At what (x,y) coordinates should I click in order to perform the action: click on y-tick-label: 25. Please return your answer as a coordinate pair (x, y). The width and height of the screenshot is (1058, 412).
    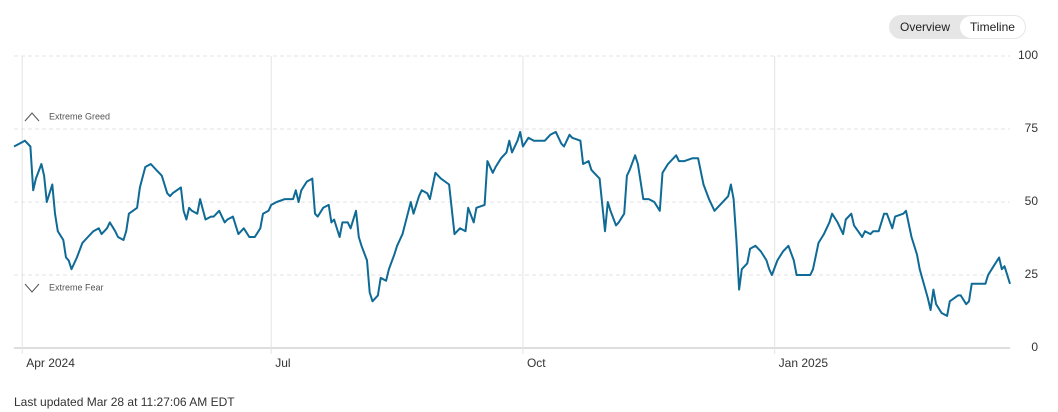
    Looking at the image, I should click on (1032, 274).